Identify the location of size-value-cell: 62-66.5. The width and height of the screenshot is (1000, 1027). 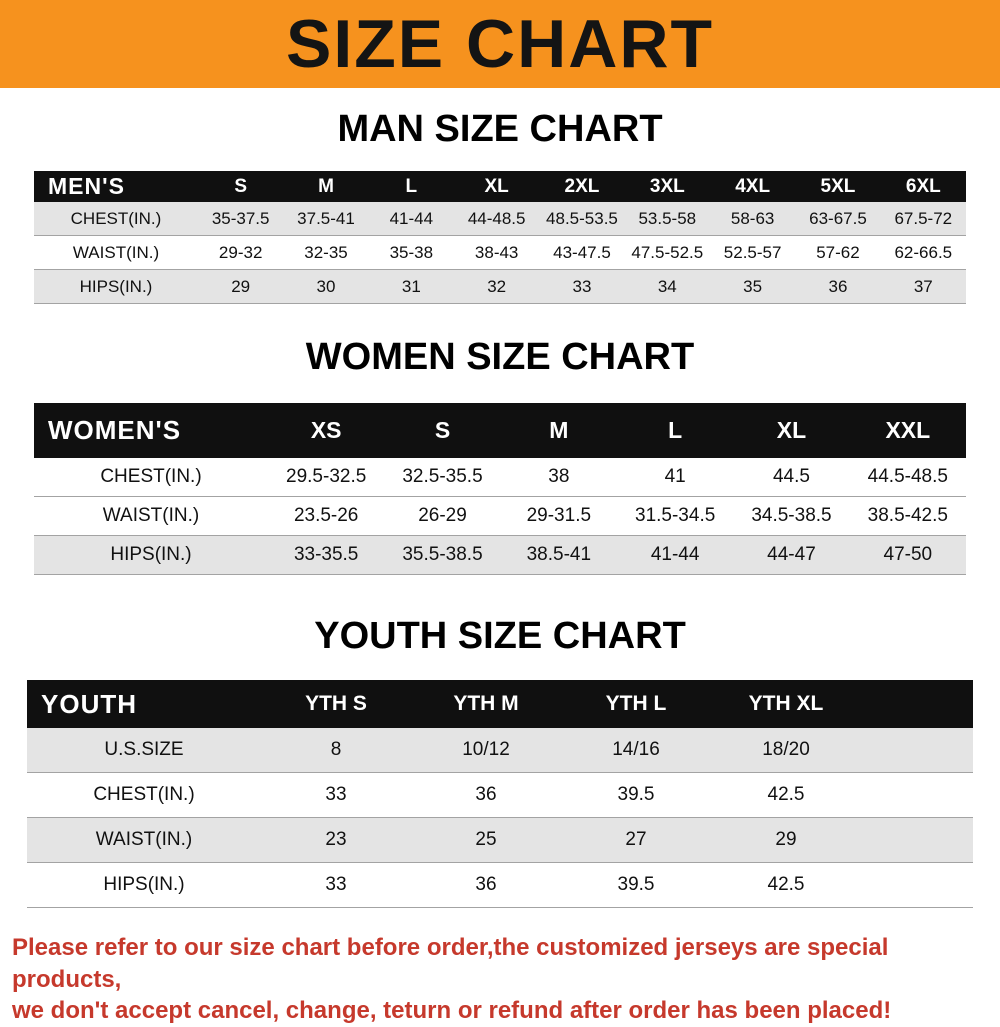
(923, 252).